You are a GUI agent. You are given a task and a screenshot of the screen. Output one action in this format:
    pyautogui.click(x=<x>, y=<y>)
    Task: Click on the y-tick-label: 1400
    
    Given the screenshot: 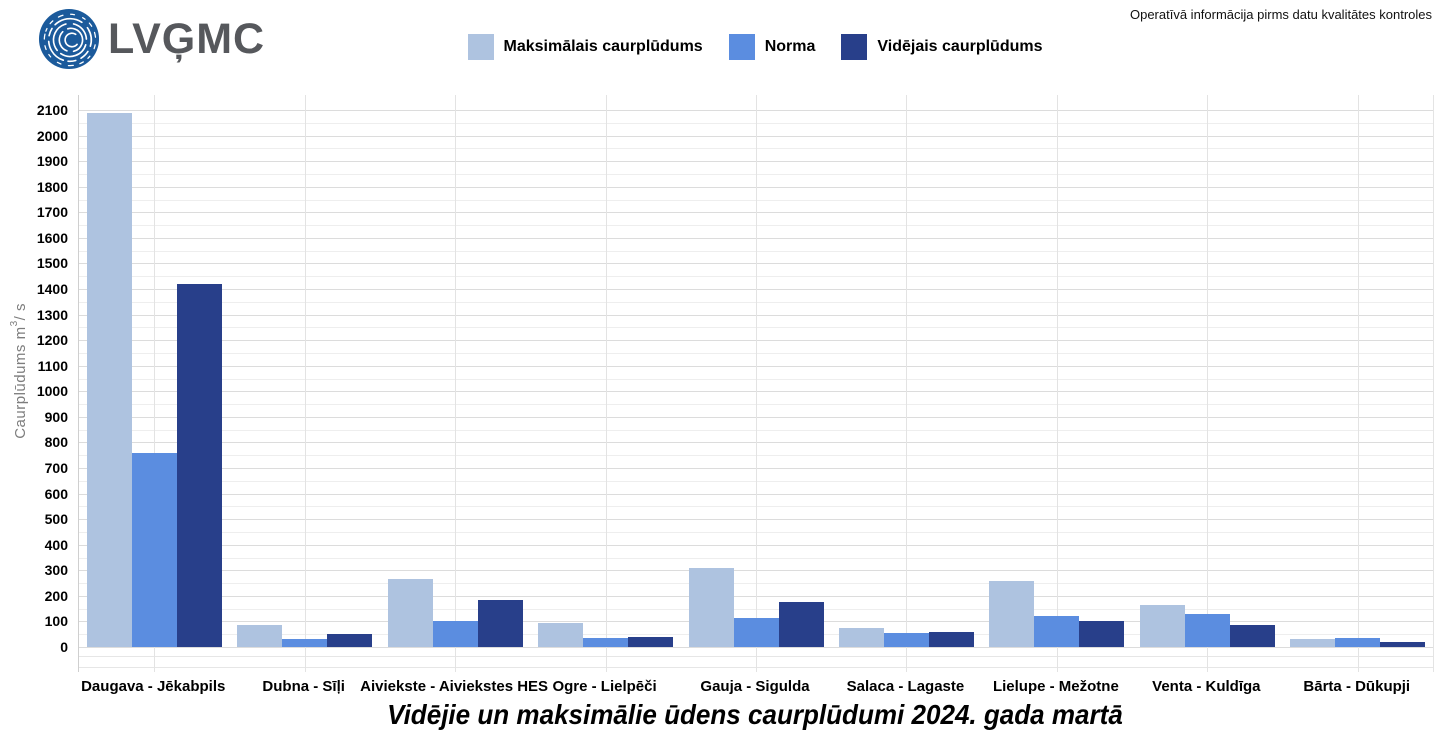 What is the action you would take?
    pyautogui.click(x=52, y=289)
    